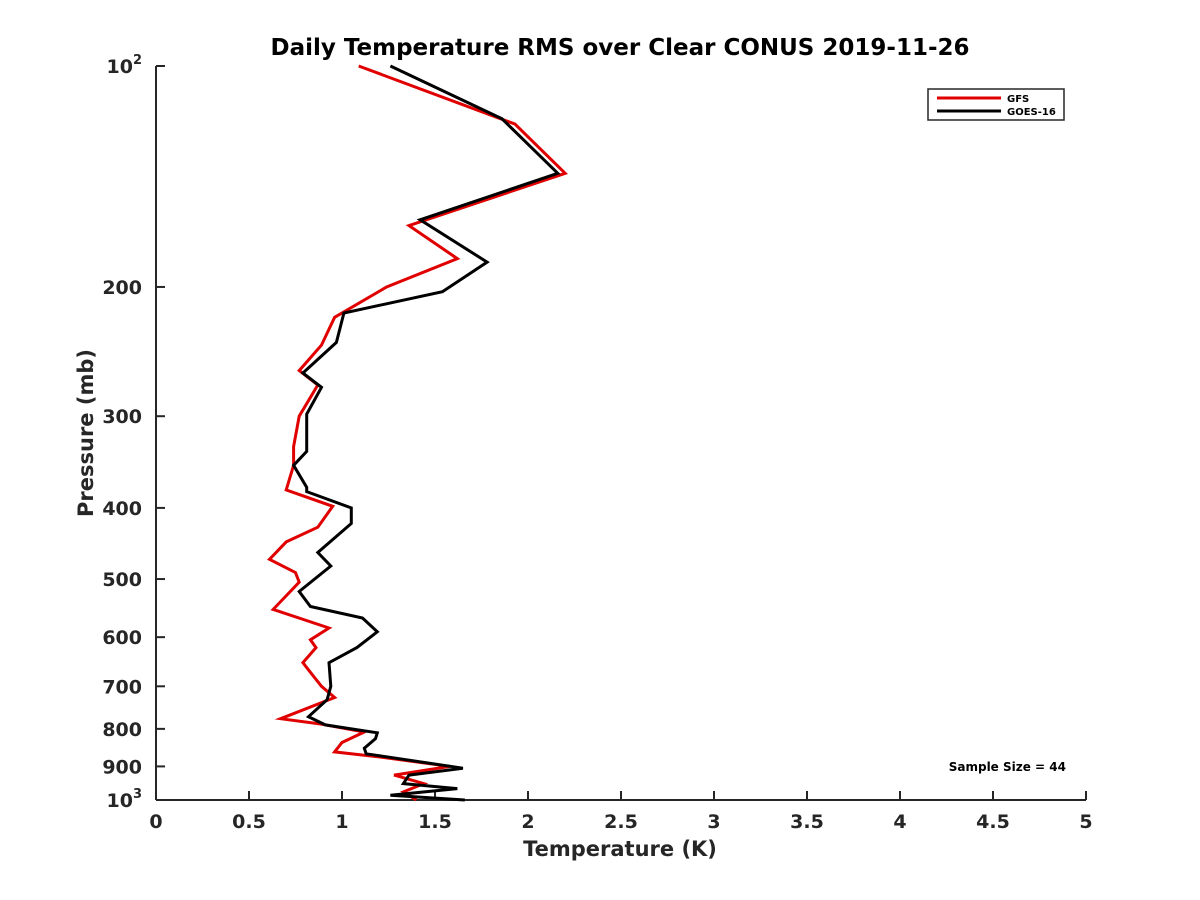 The height and width of the screenshot is (900, 1200). I want to click on y-tick-label: 600, so click(122, 638).